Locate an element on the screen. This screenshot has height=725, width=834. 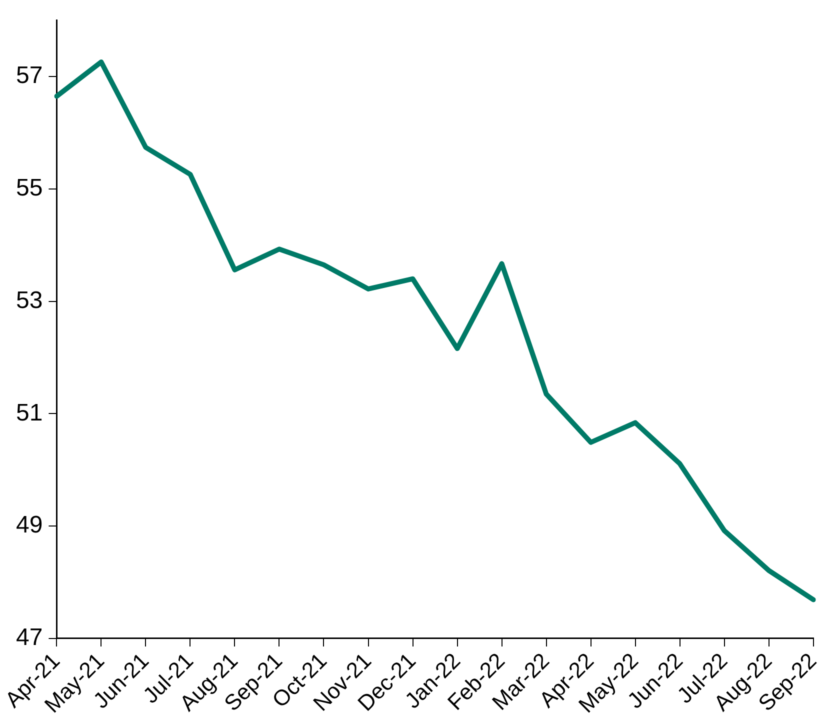
y-tick-label: 47 is located at coordinates (29, 638).